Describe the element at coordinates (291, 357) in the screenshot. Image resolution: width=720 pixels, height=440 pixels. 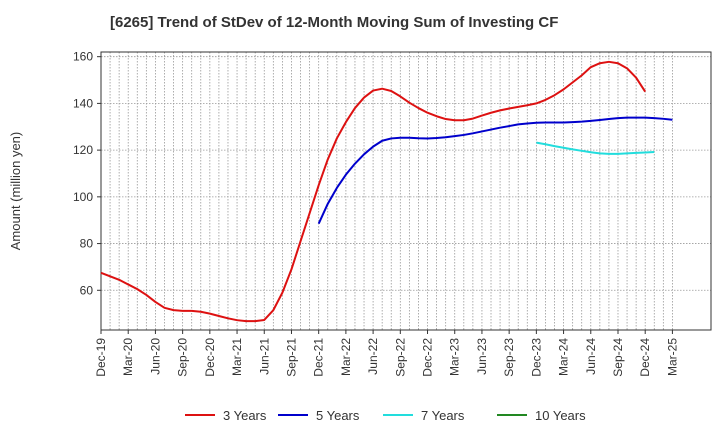
I see `x-tick-label: Sep-21` at that location.